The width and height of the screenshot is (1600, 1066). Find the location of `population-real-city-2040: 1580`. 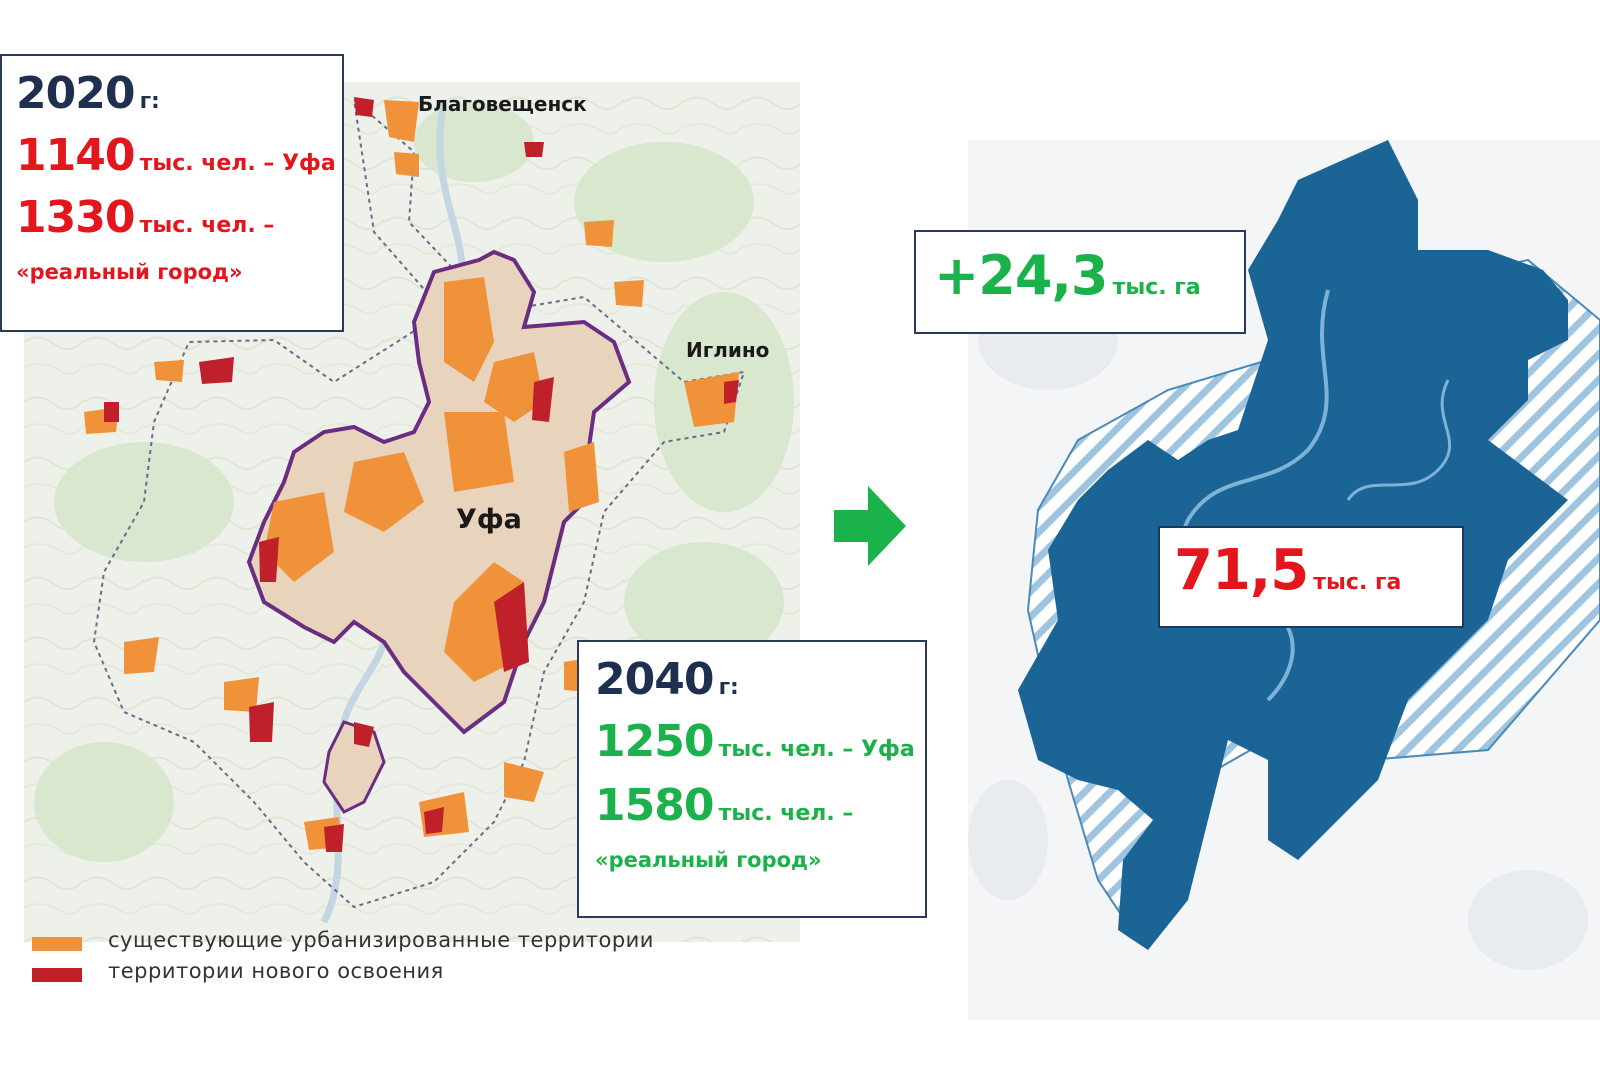

population-real-city-2040: 1580 is located at coordinates (654, 805).